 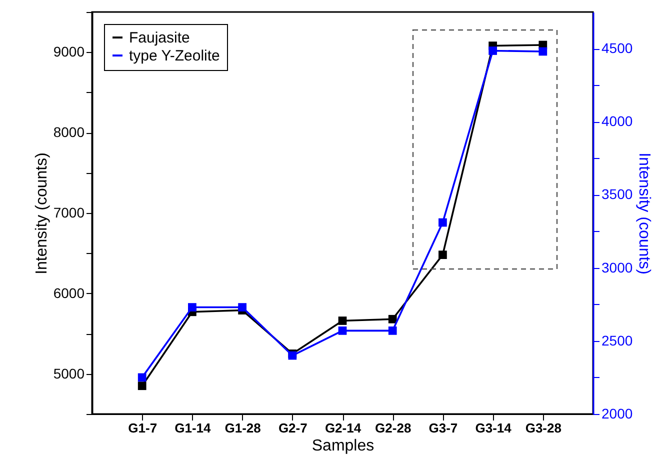 What do you see at coordinates (343, 428) in the screenshot?
I see `x-tick-label: G2-14` at bounding box center [343, 428].